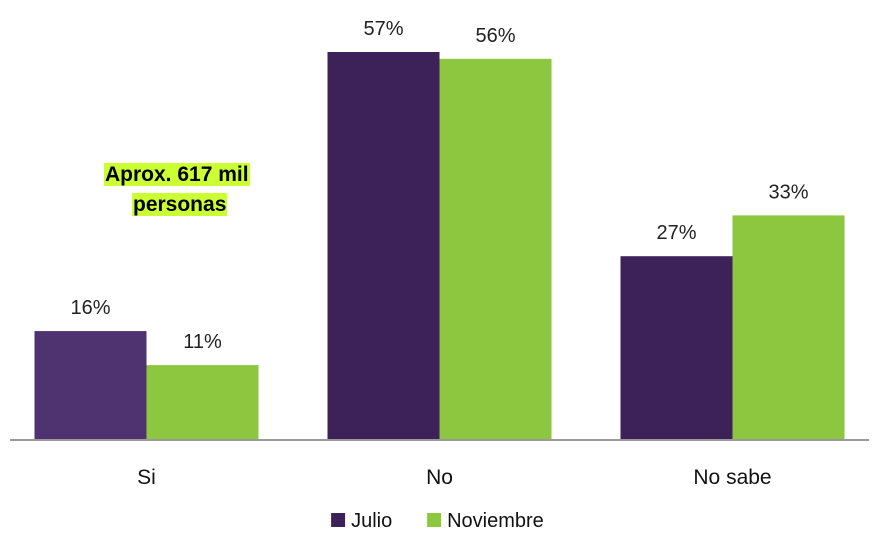 This screenshot has height=550, width=879. I want to click on data-label-julio-no-sabe: 27%, so click(676, 233).